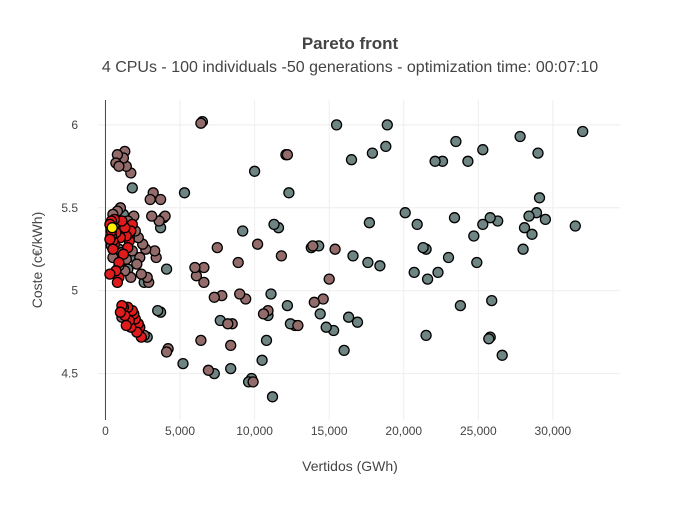 This screenshot has height=505, width=700. Describe the element at coordinates (180, 431) in the screenshot. I see `x-tick-label: 5,000` at that location.